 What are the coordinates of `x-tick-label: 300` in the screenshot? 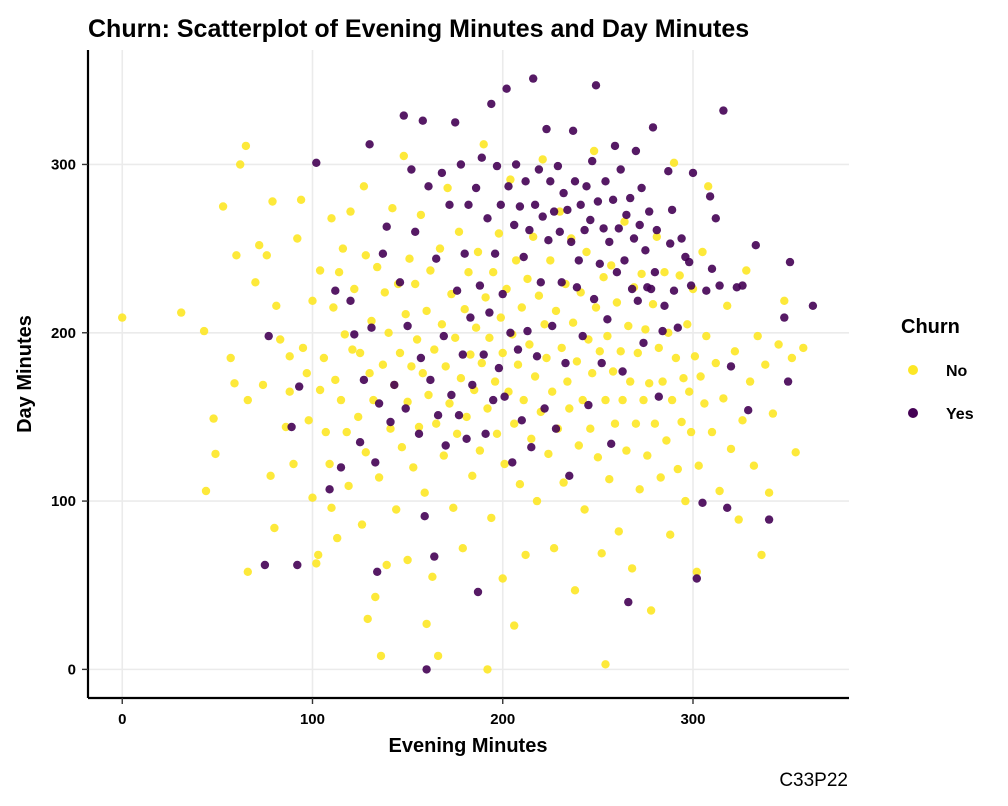 It's located at (692, 719).